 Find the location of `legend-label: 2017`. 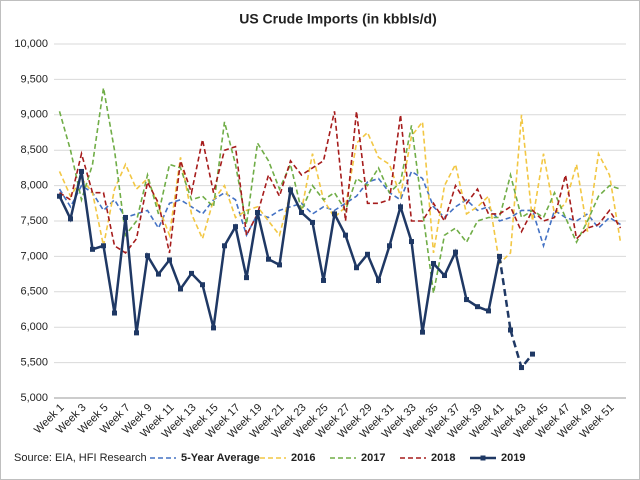

legend-label: 2017 is located at coordinates (373, 458).